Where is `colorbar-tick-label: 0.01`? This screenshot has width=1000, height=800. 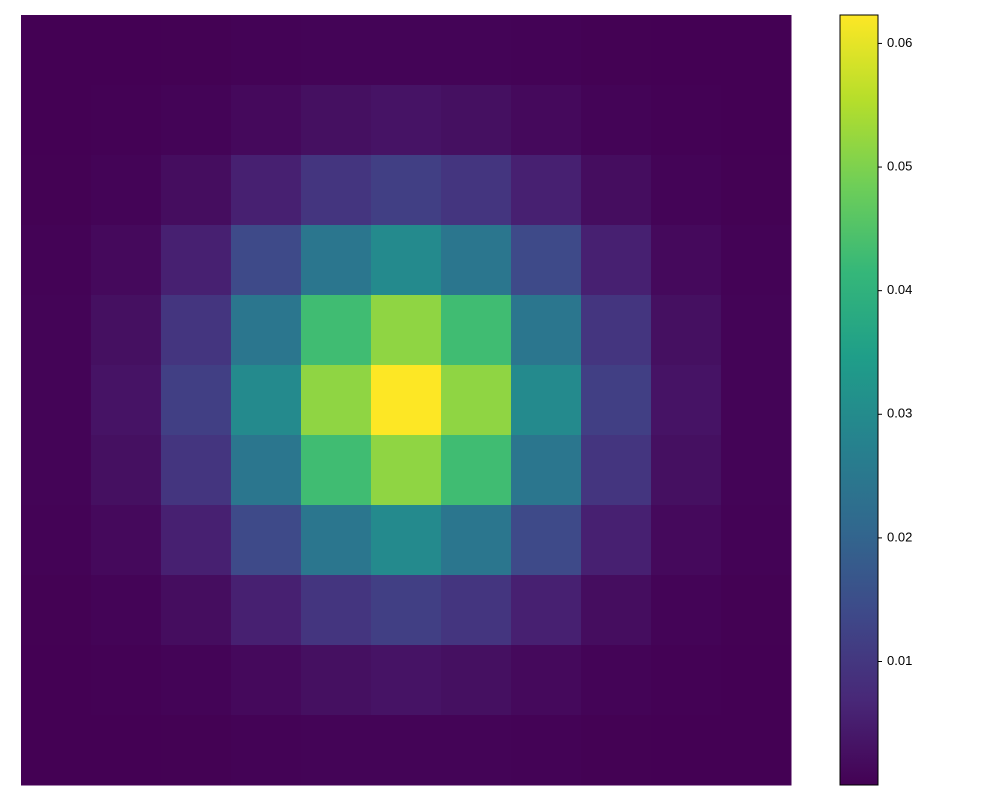 colorbar-tick-label: 0.01 is located at coordinates (899, 660).